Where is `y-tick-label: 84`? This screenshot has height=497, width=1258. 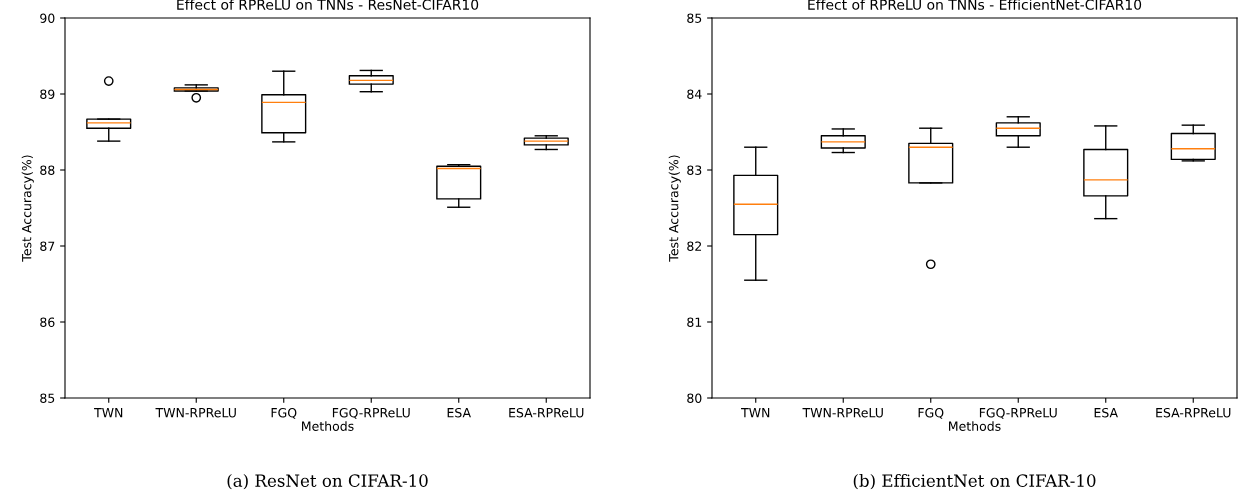
y-tick-label: 84 is located at coordinates (694, 94).